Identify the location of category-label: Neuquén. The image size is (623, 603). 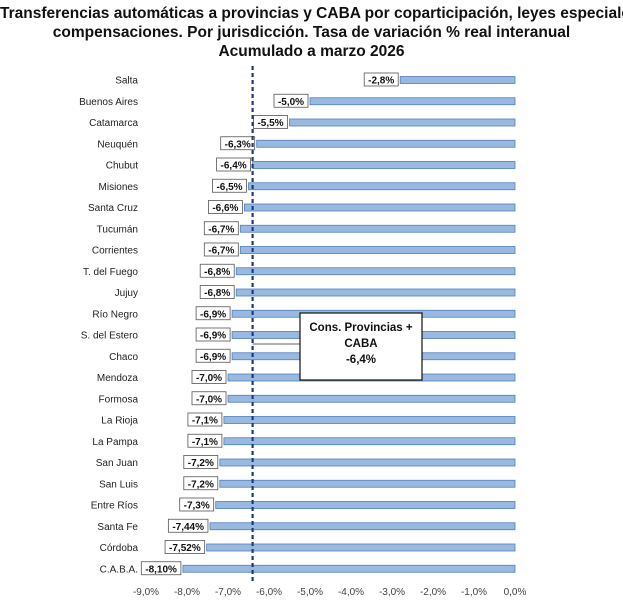
(117, 144).